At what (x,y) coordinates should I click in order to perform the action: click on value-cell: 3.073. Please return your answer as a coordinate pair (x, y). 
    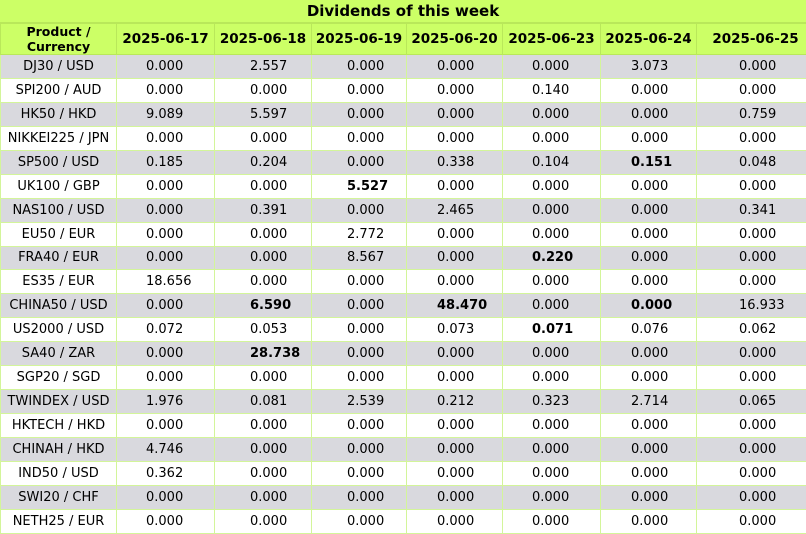
    Looking at the image, I should click on (649, 67).